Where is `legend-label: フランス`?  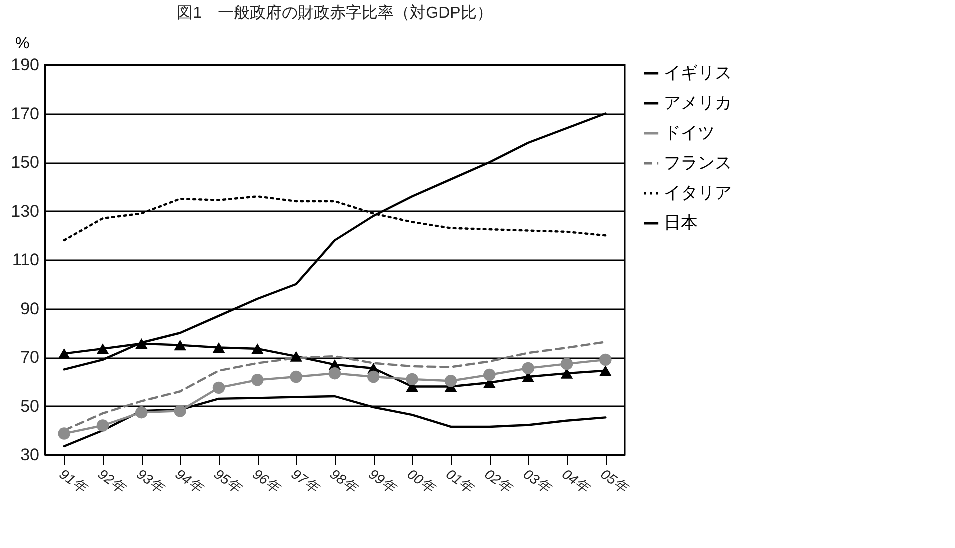 legend-label: フランス is located at coordinates (698, 163).